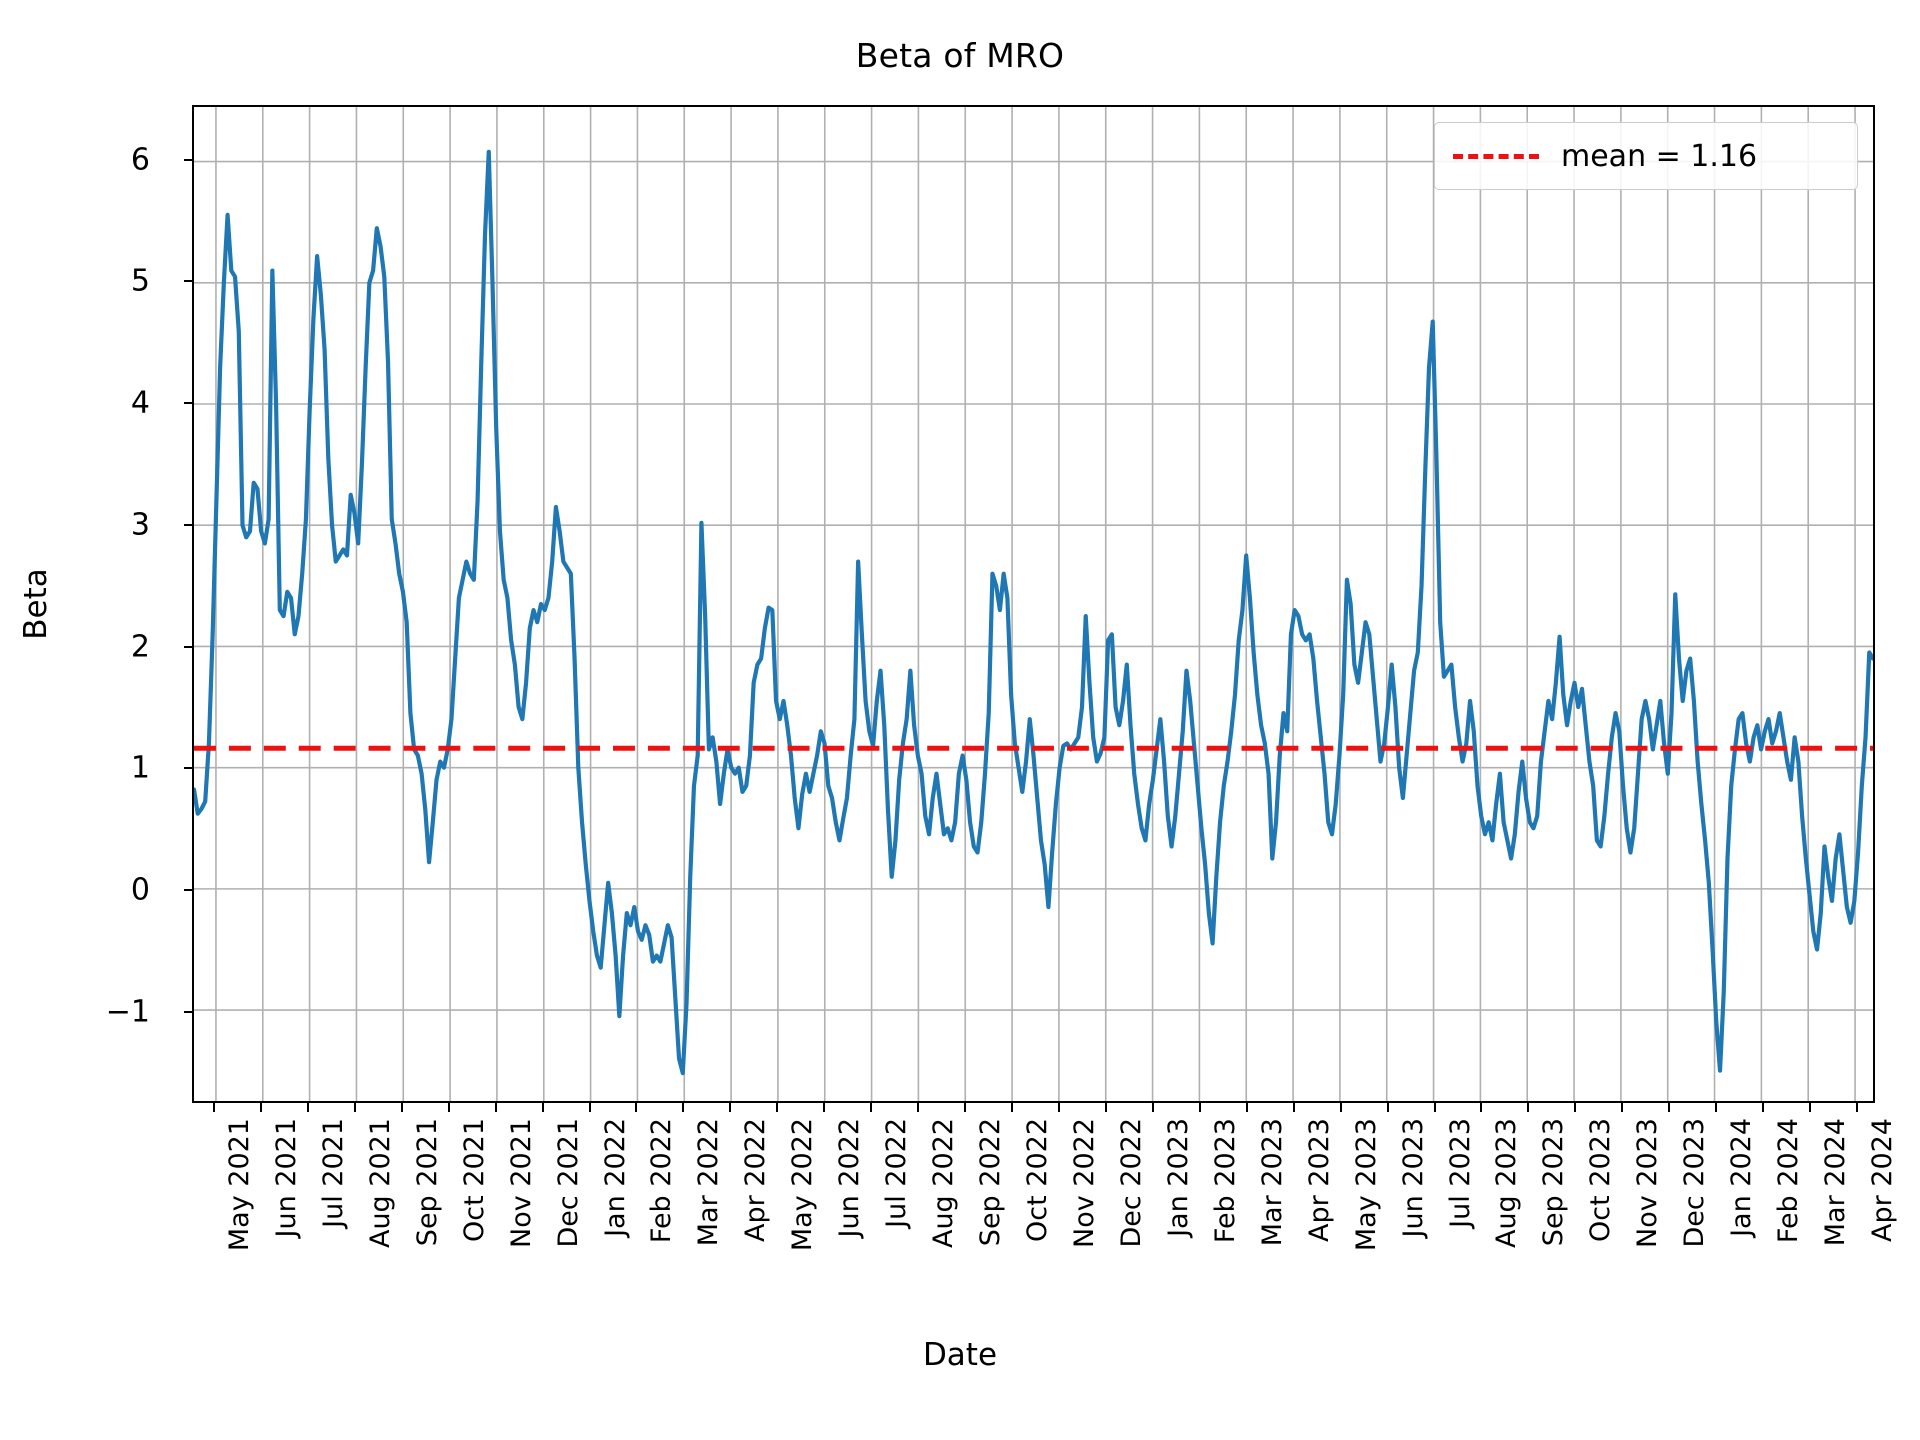 The width and height of the screenshot is (1920, 1440). I want to click on x-tick-label: Sep 2023, so click(1554, 1182).